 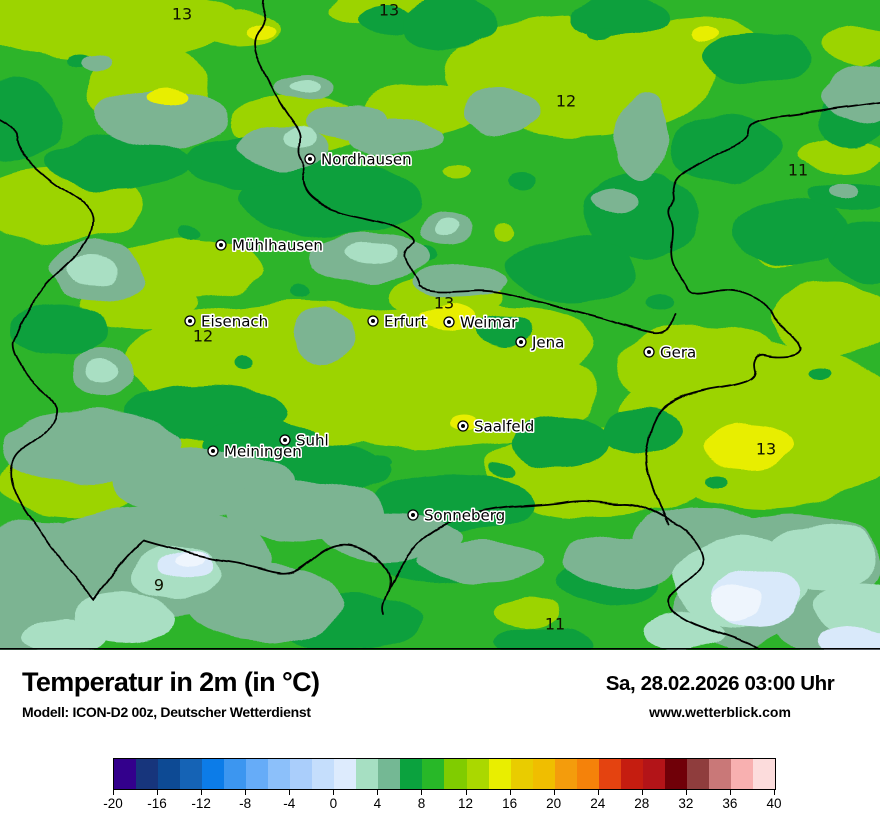 I want to click on colorbar-tick-label: 4, so click(x=377, y=803).